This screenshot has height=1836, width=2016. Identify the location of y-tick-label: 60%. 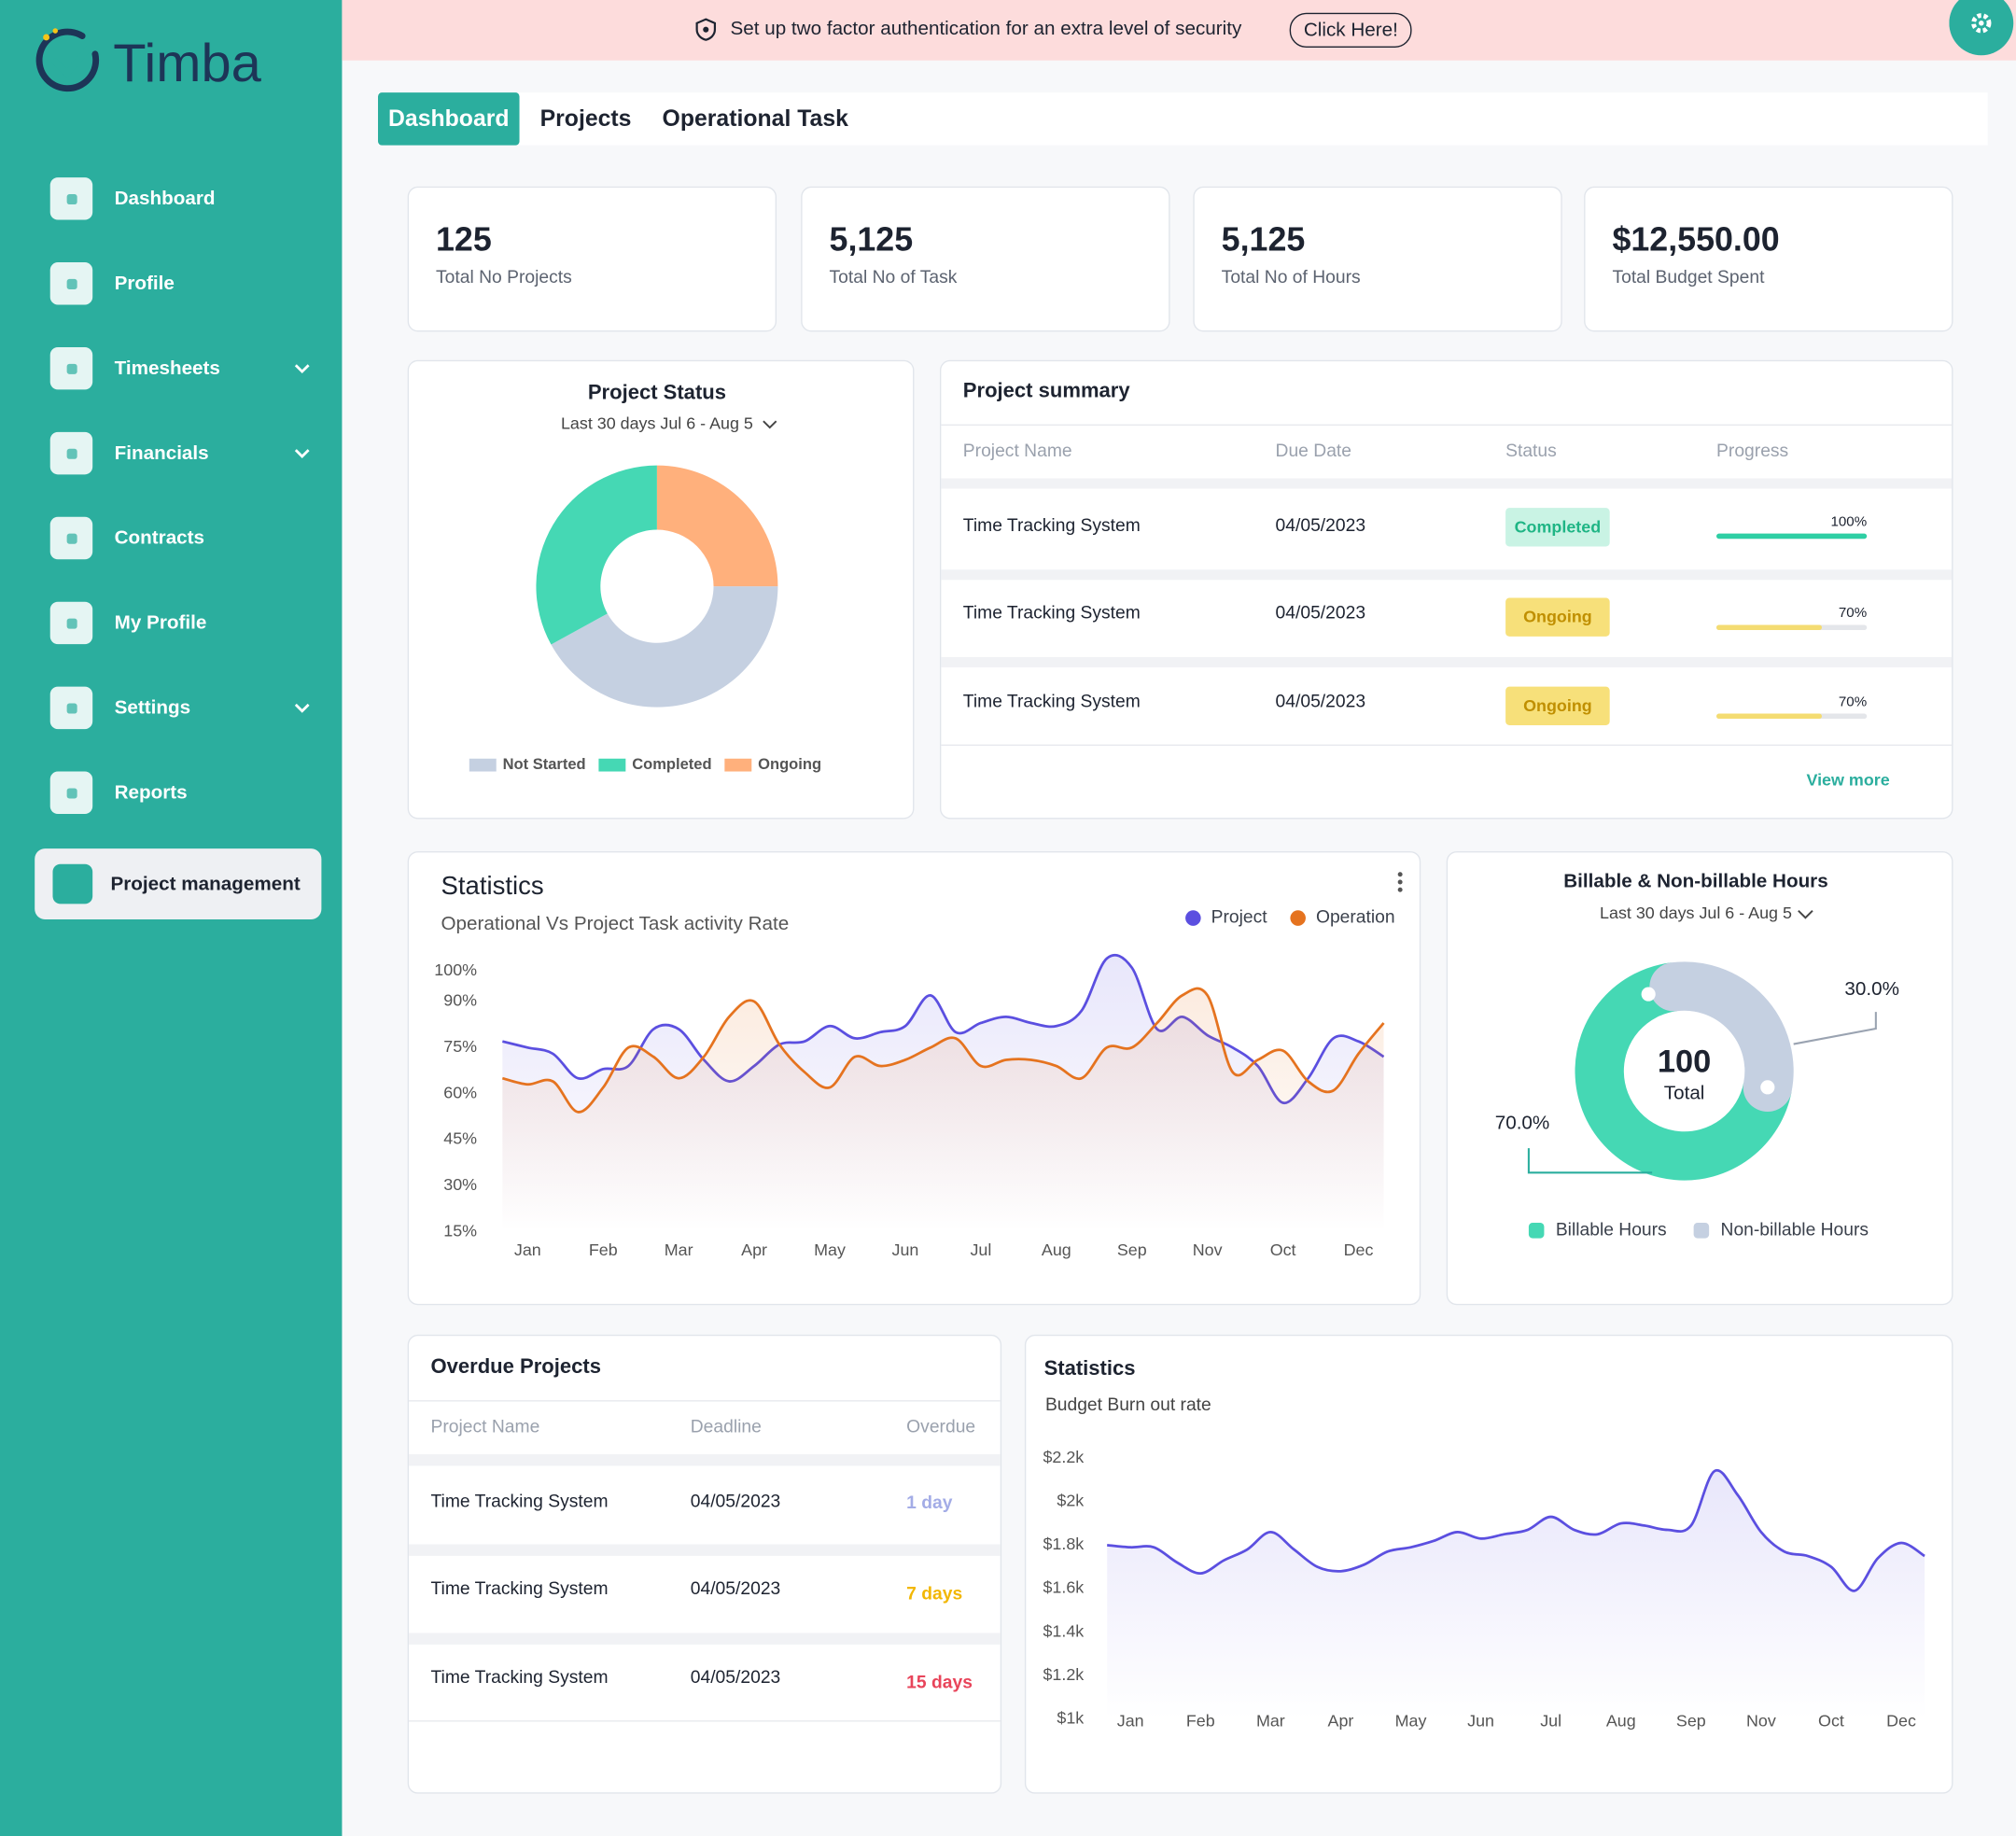
(460, 1092).